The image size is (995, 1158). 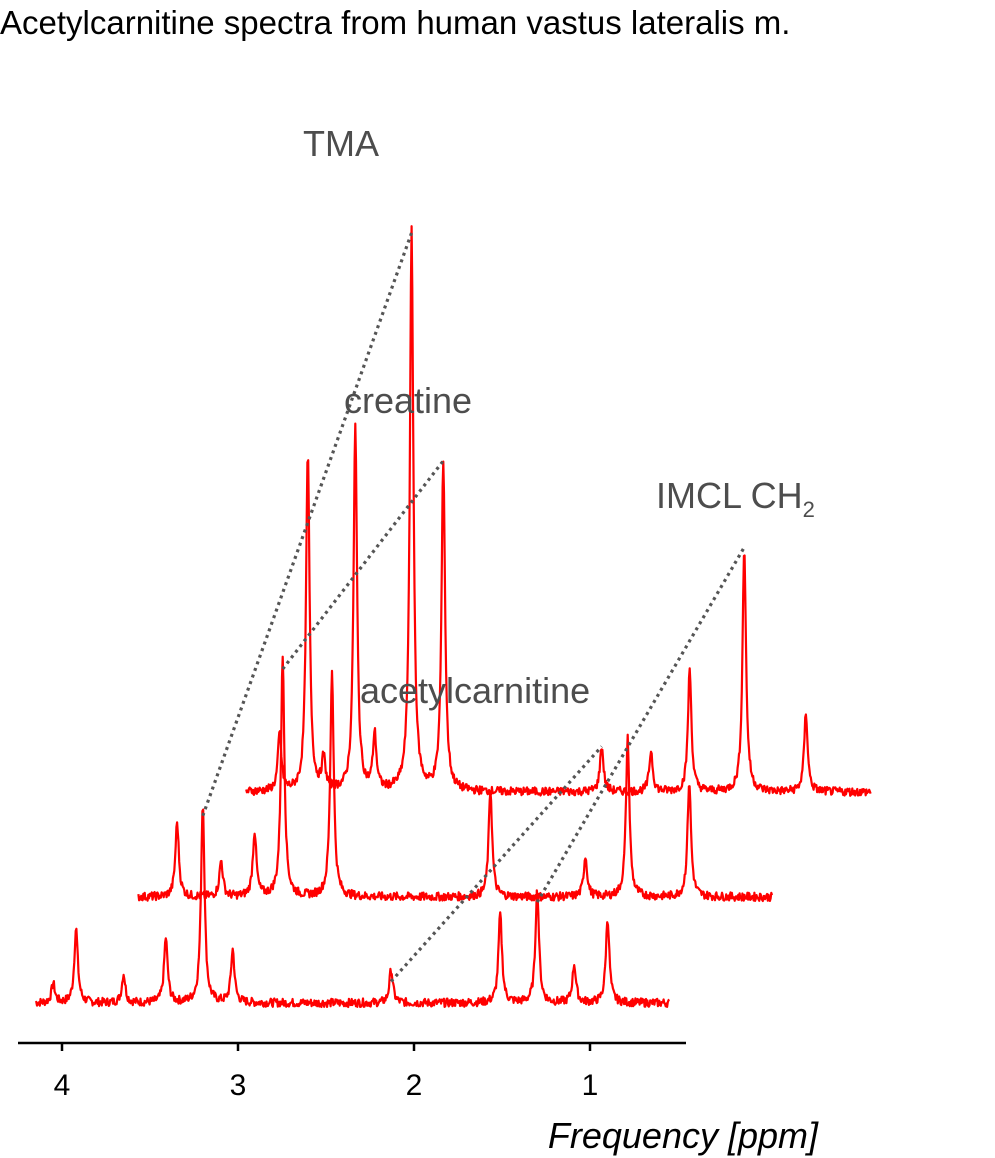 I want to click on annotation-imcl-ch2-main: IMCL CH, so click(x=729, y=495).